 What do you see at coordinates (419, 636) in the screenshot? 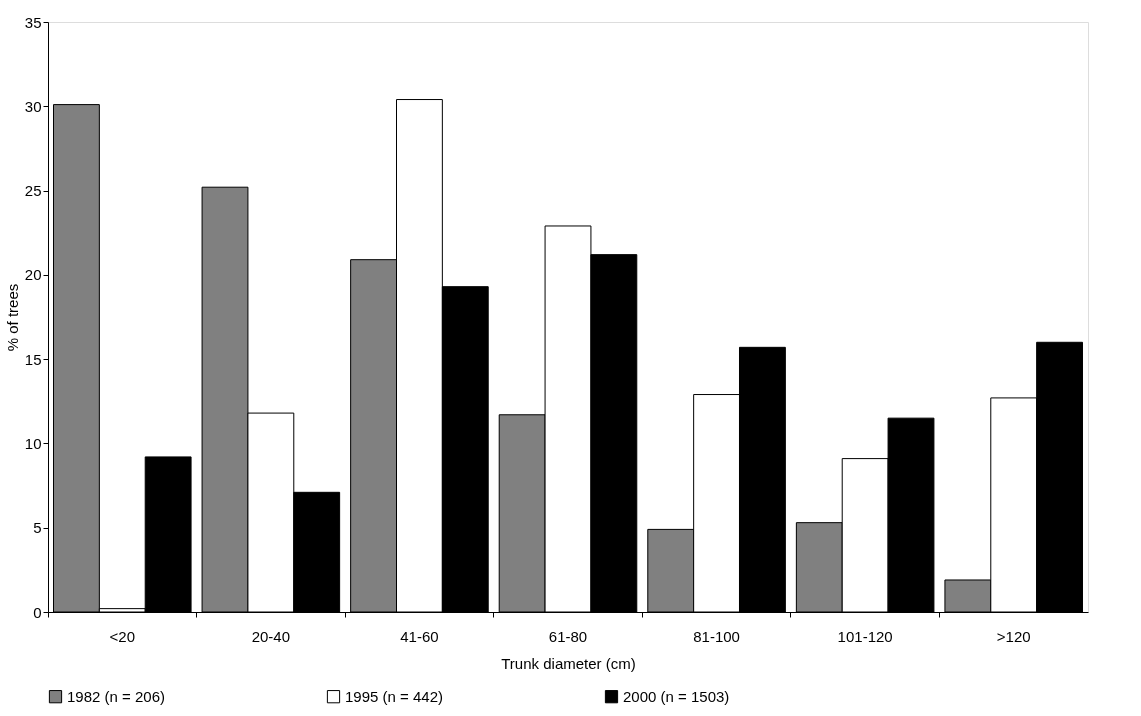
I see `x-tick-label: 41-60` at bounding box center [419, 636].